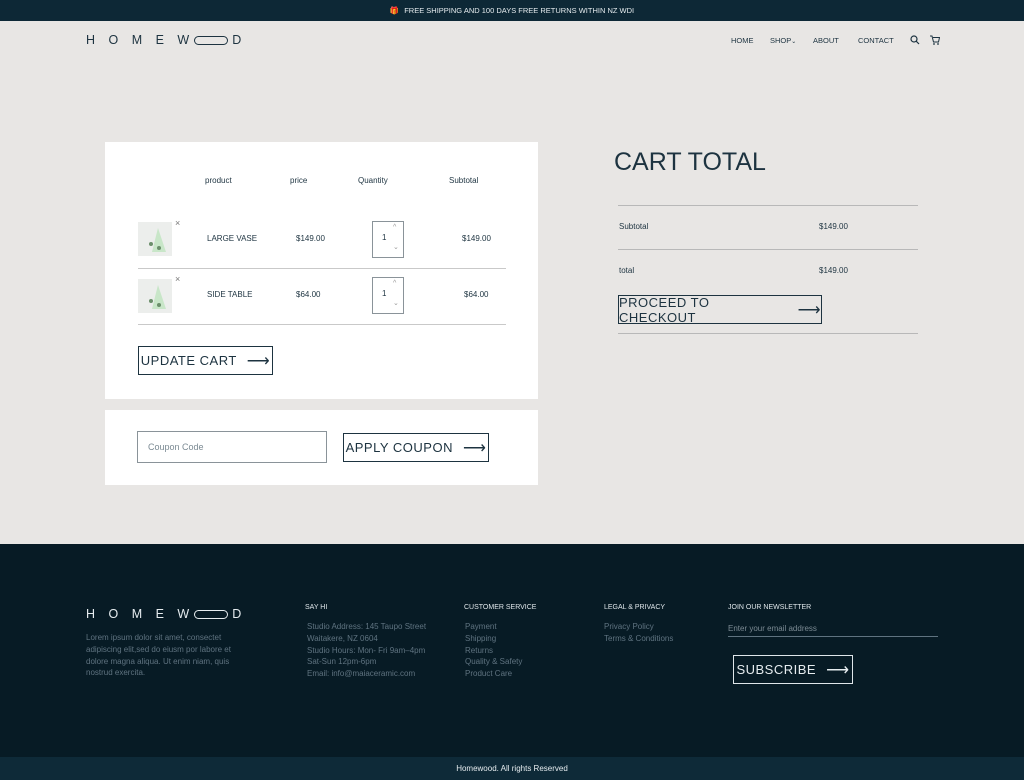 The image size is (1024, 780). What do you see at coordinates (500, 607) in the screenshot?
I see `customer-service-heading: CUSTOMER SERVICE` at bounding box center [500, 607].